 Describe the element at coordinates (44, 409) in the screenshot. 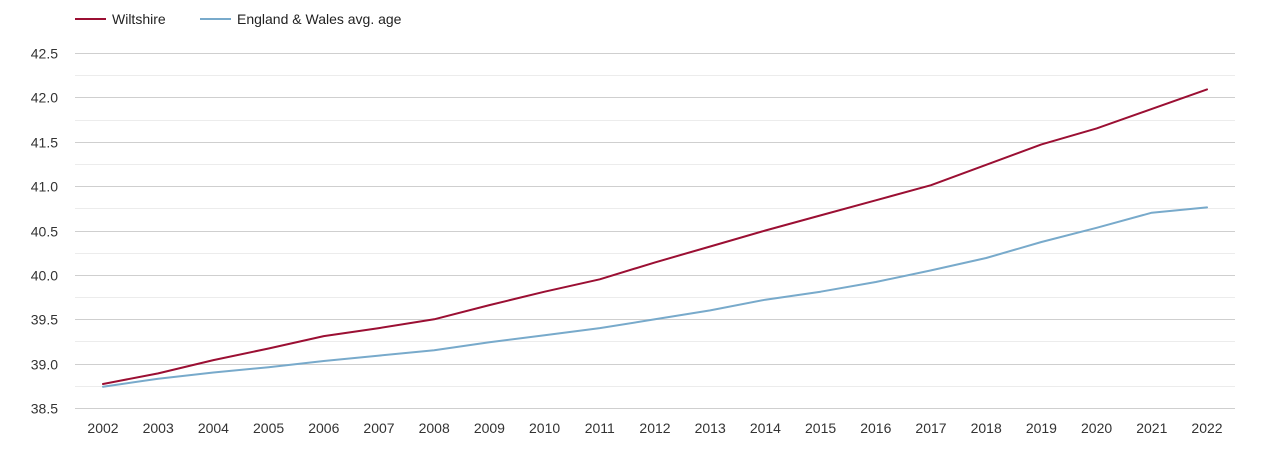

I see `y-tick-label: 38.5` at that location.